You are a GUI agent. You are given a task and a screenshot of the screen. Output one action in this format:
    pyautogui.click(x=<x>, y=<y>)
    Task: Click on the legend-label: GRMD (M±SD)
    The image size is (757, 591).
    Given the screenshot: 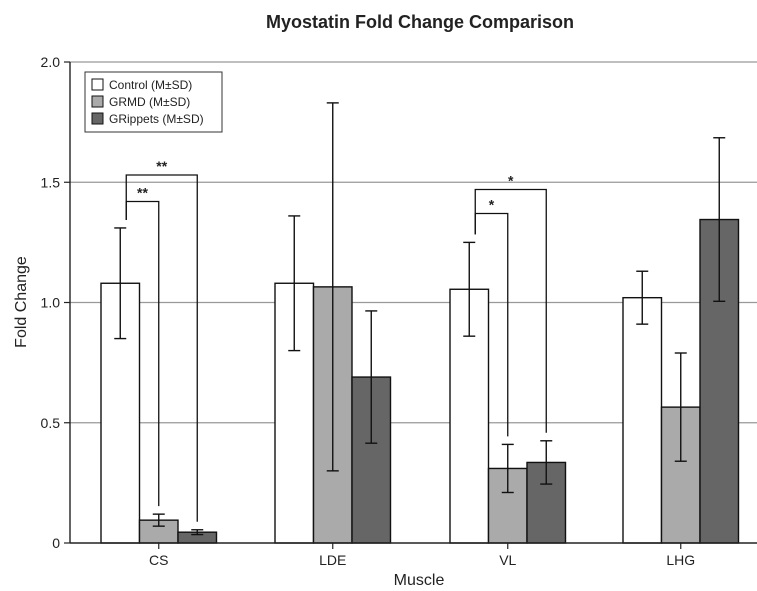 What is the action you would take?
    pyautogui.click(x=149, y=102)
    